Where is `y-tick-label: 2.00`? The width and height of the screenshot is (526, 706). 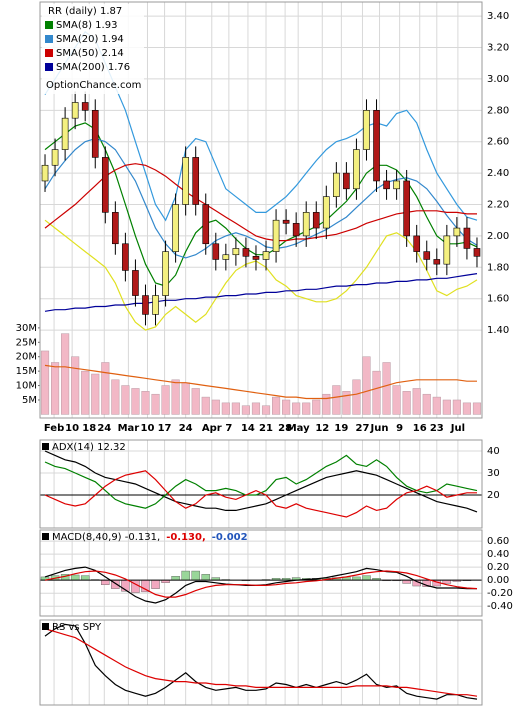 y-tick-label: 2.00 is located at coordinates (498, 236).